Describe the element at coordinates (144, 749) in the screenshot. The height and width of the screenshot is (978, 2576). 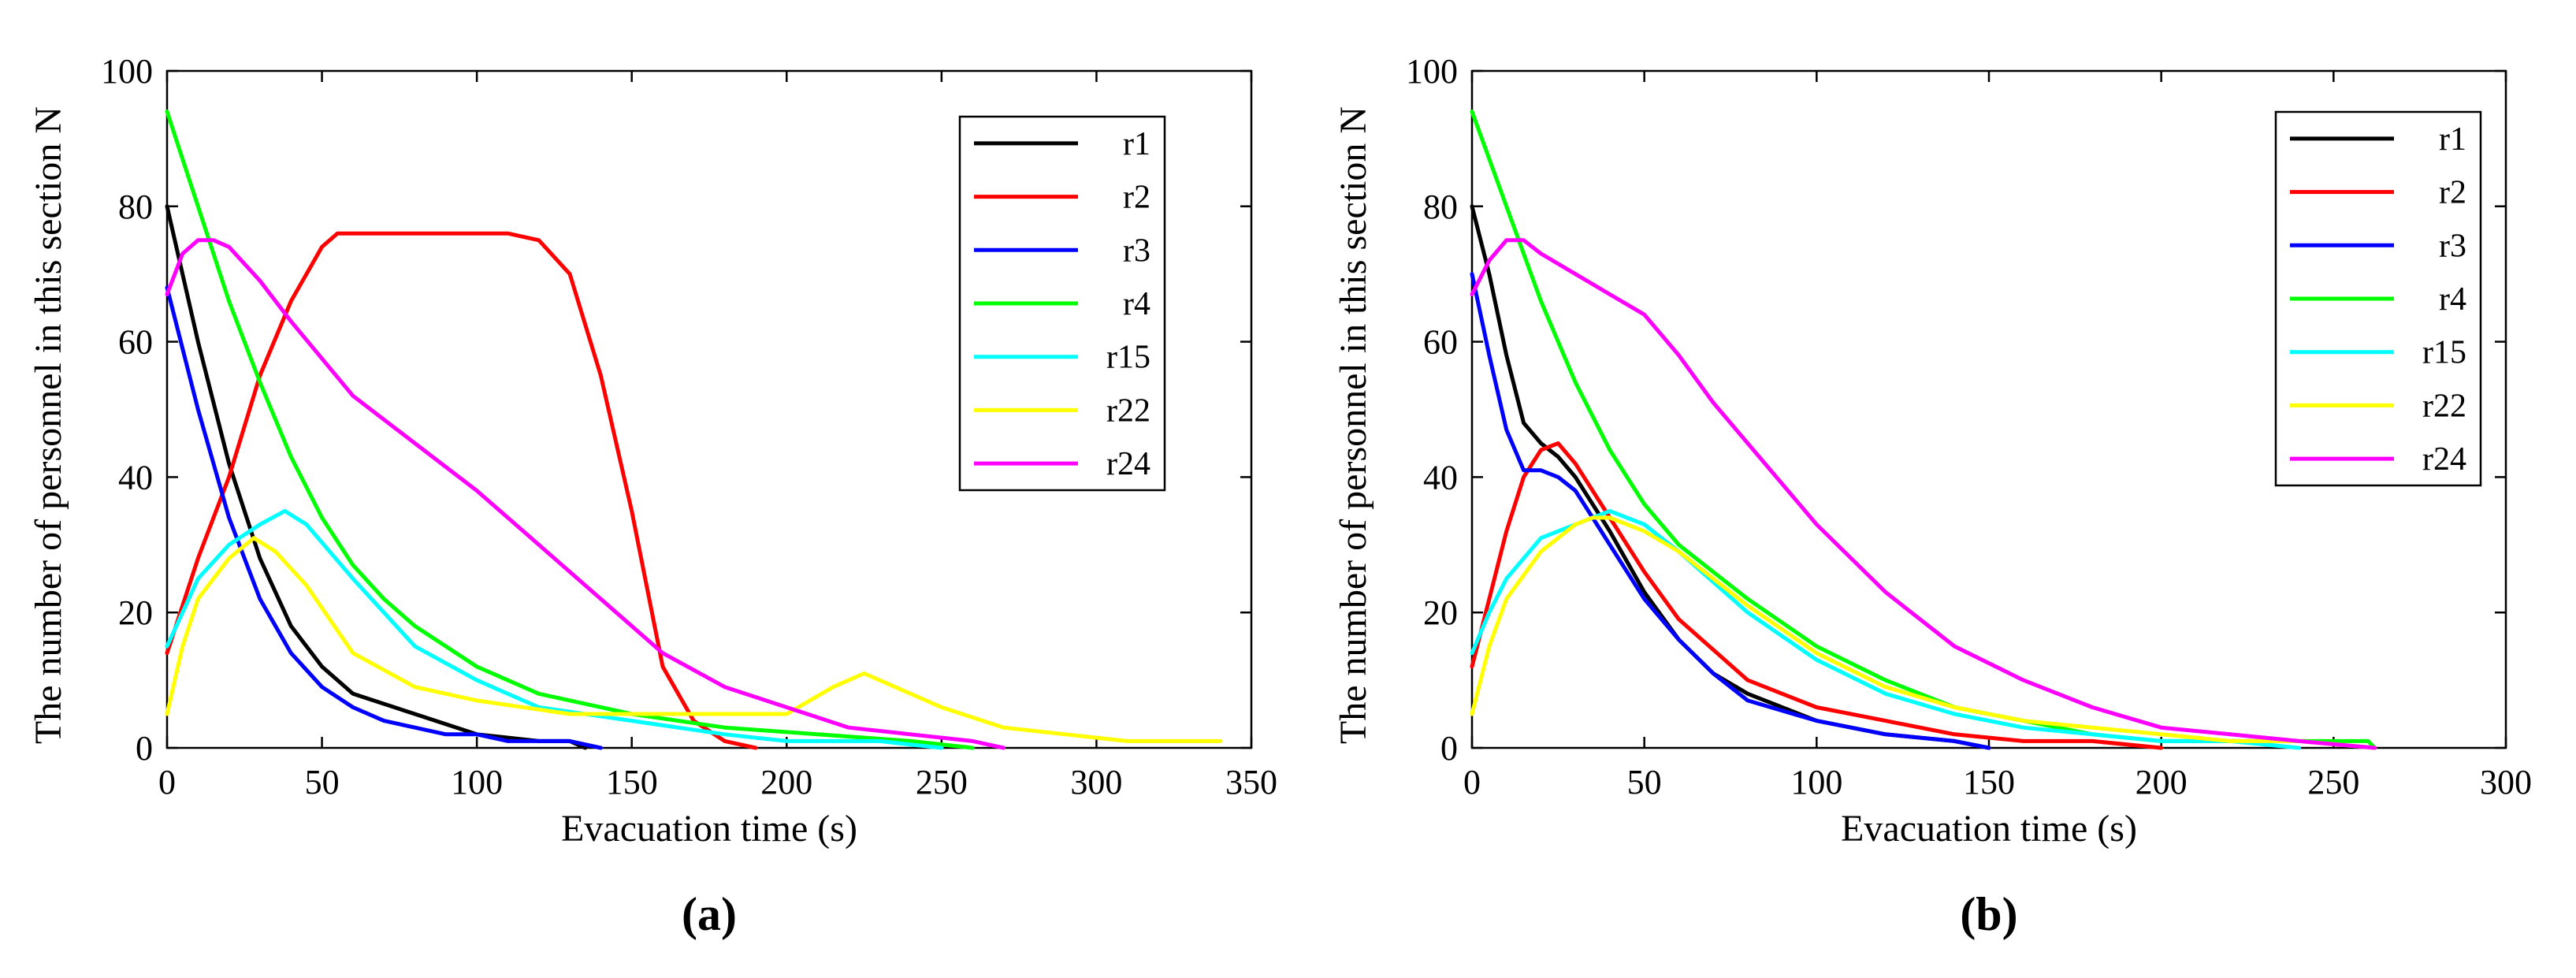
I see `panel-a-y-tick-label: 0` at that location.